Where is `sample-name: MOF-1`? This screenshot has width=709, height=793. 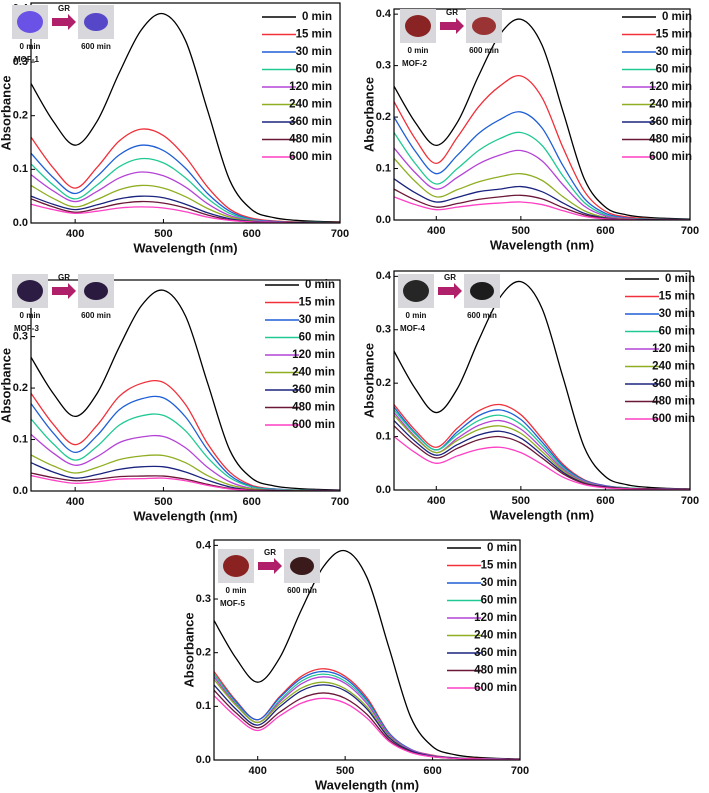
sample-name: MOF-1 is located at coordinates (26, 59).